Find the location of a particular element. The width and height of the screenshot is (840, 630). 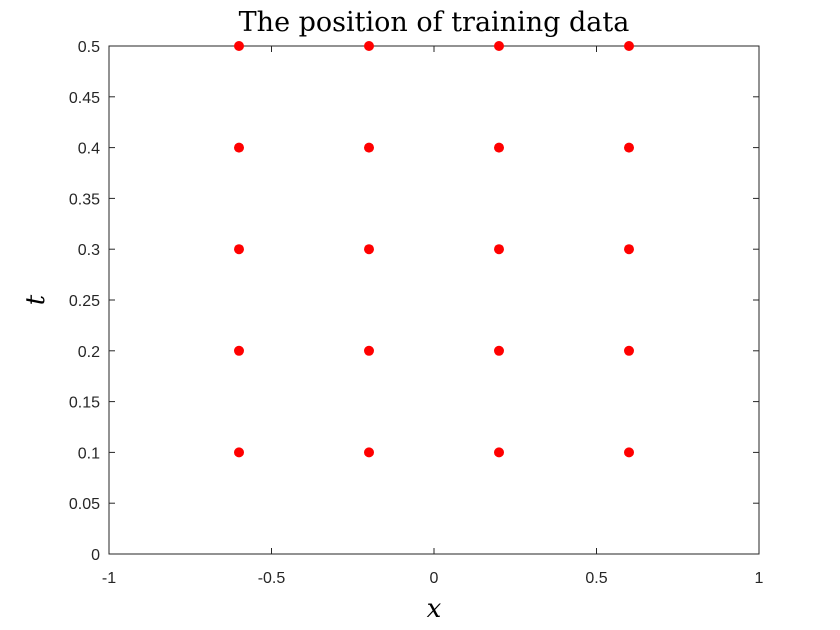

y-tick-label: 0.15 is located at coordinates (84, 403).